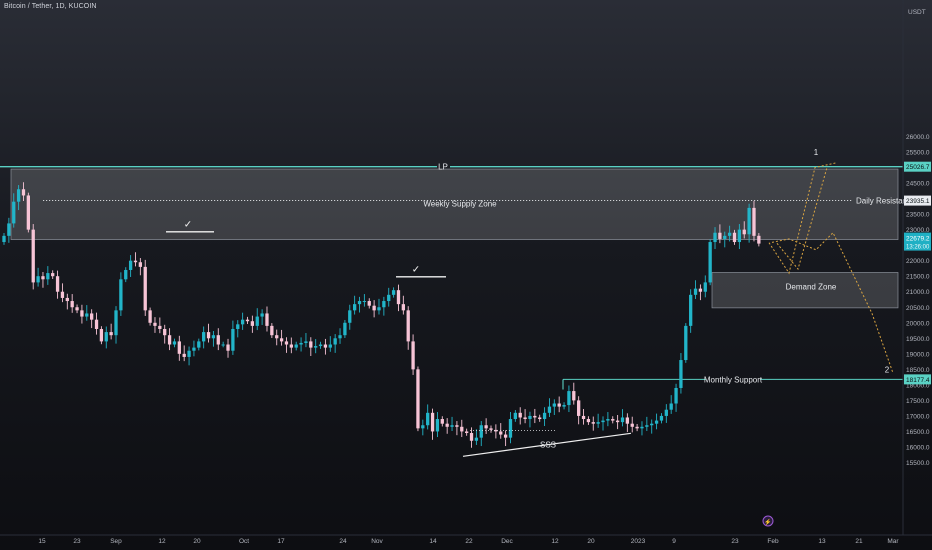 The image size is (932, 550). What do you see at coordinates (507, 541) in the screenshot?
I see `time-tick-label: Dec` at bounding box center [507, 541].